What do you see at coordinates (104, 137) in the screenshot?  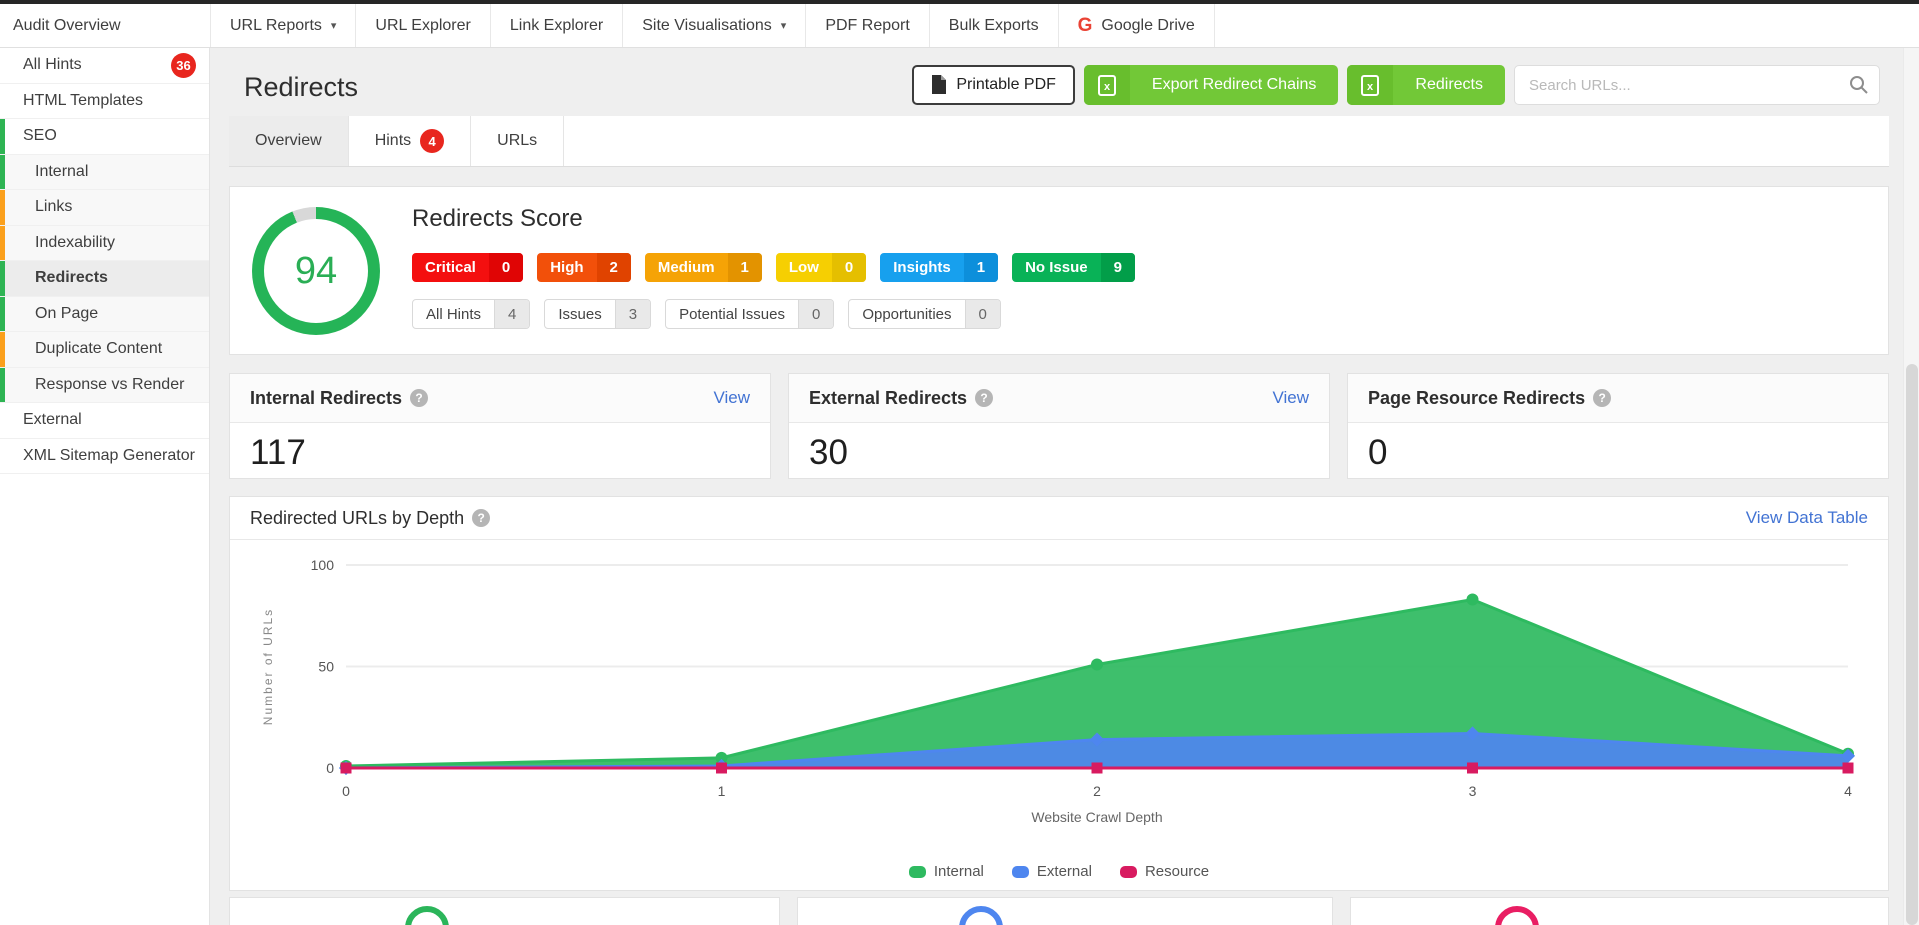 I see `sidebar-item-seo: SEO` at bounding box center [104, 137].